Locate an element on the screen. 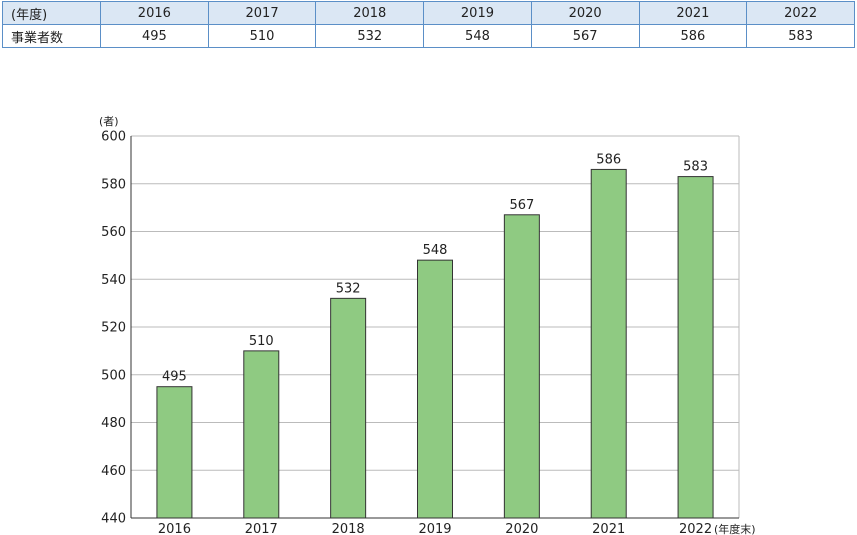 Image resolution: width=857 pixels, height=535 pixels. x-tick-label: 2021 is located at coordinates (608, 528).